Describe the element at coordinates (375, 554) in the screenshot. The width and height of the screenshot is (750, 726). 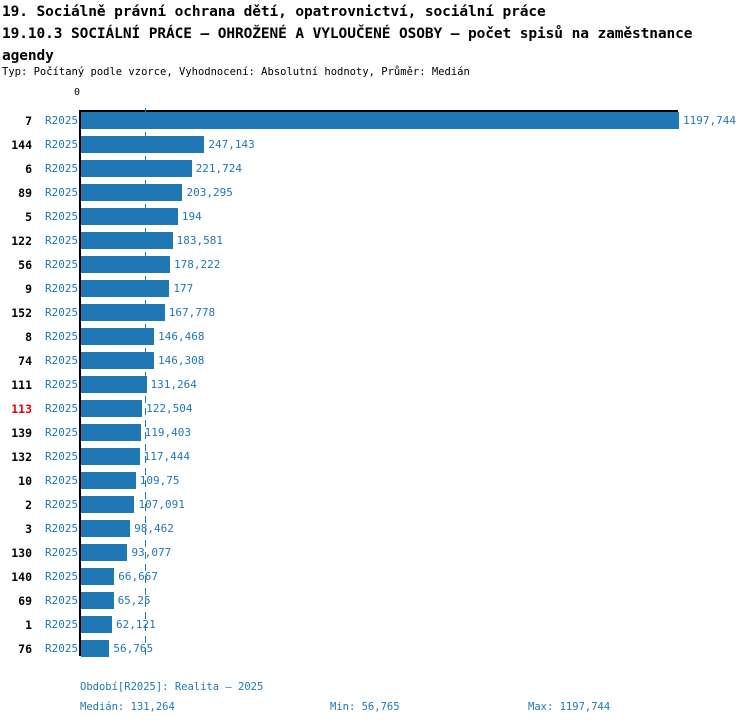
I see `bar-row: 130 R2025 93,077` at that location.